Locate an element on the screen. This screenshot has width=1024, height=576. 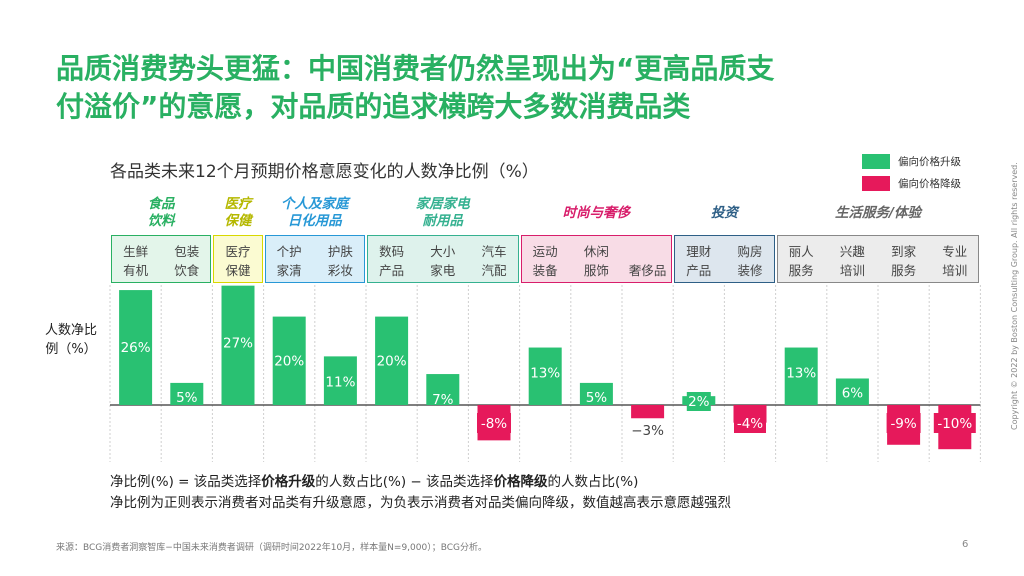
category-group-title-line: 生活服务/体验 is located at coordinates (878, 213).